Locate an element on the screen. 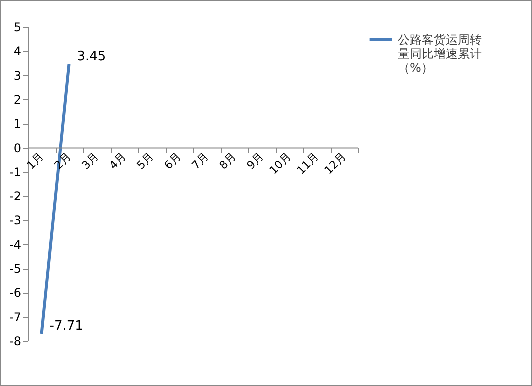 The height and width of the screenshot is (386, 532). legend-label: 公路客货运周转量同比增速累计（%） is located at coordinates (440, 54).